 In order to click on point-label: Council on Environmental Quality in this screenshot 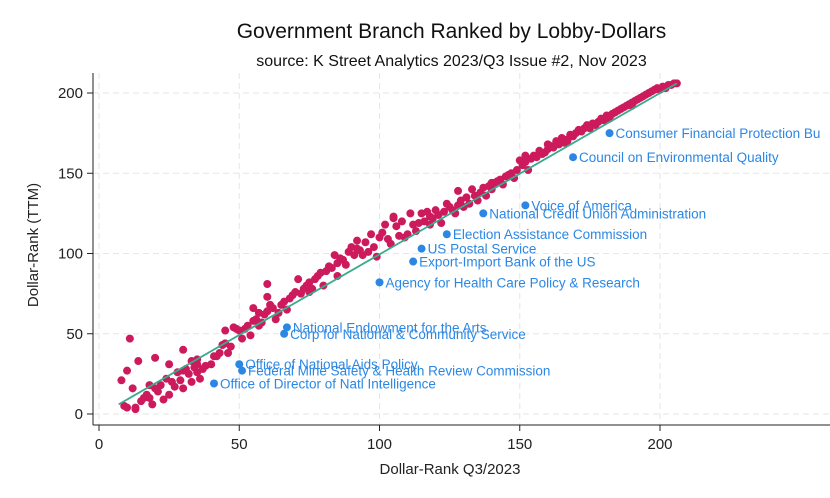, I will do `click(679, 157)`.